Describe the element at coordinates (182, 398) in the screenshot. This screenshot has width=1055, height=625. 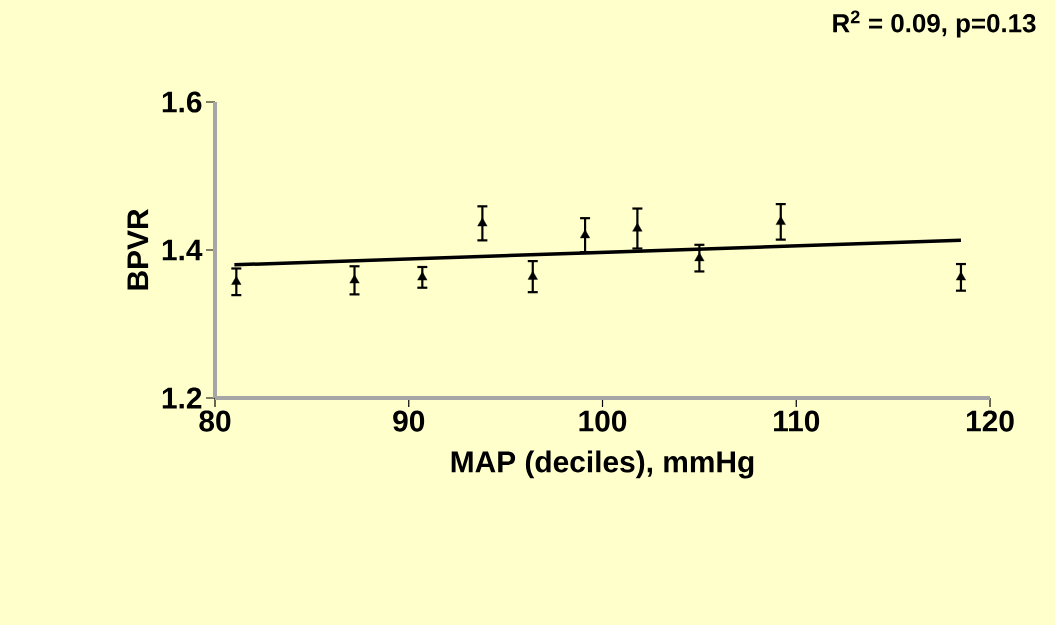
I see `y-tick-label: 1.2` at that location.